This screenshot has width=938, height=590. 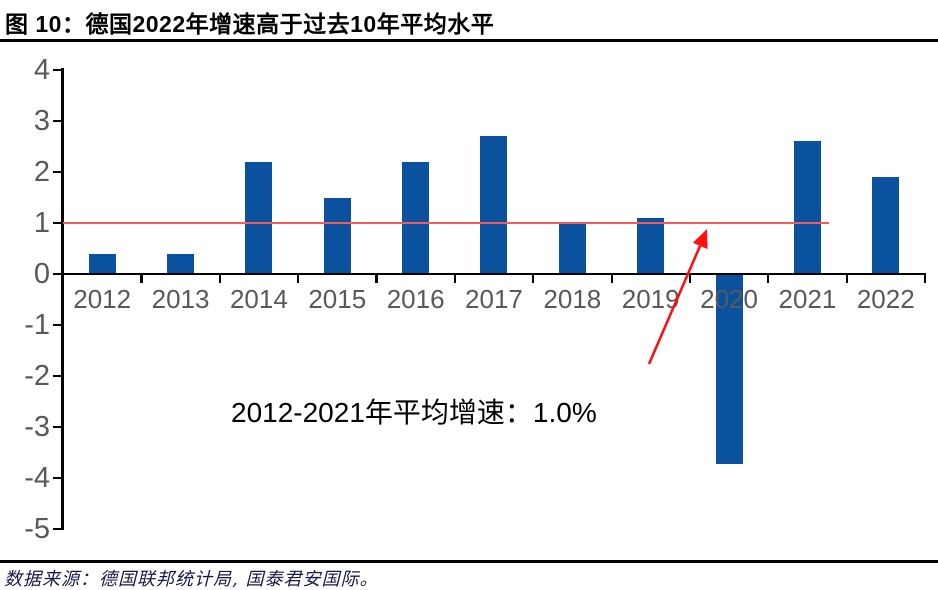 I want to click on y-tick-label: 4, so click(x=41, y=70).